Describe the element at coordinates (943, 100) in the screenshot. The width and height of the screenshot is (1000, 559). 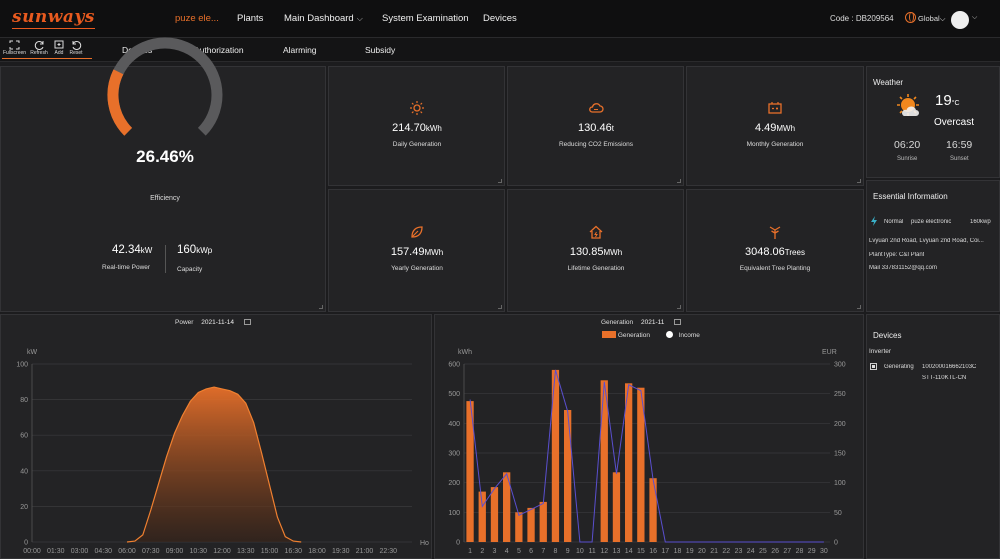
I see `temperature-value: 19` at that location.